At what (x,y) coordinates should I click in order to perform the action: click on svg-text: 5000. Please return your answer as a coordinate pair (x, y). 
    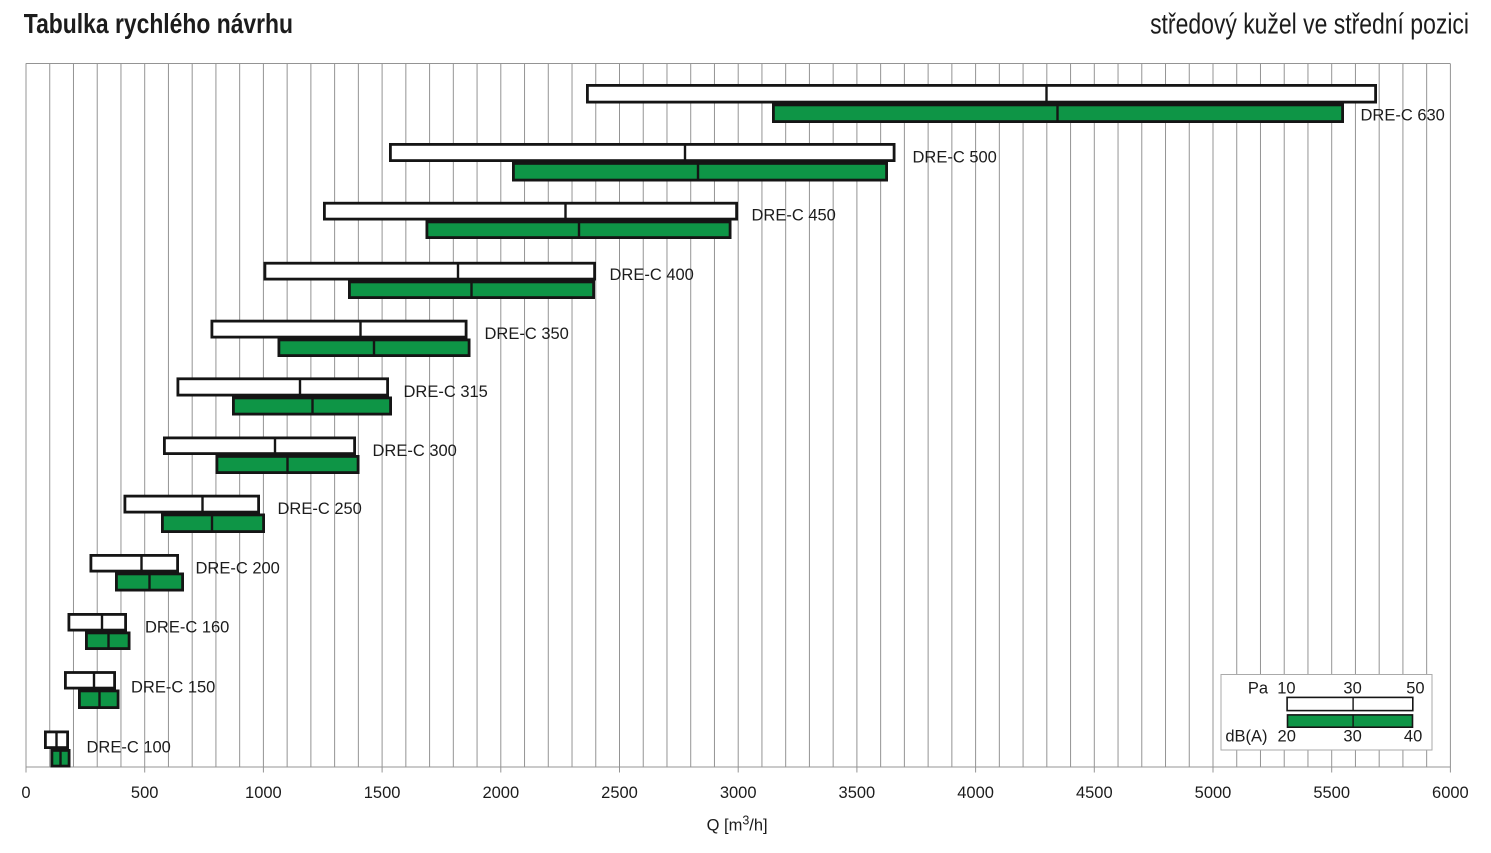
    Looking at the image, I should click on (1213, 793).